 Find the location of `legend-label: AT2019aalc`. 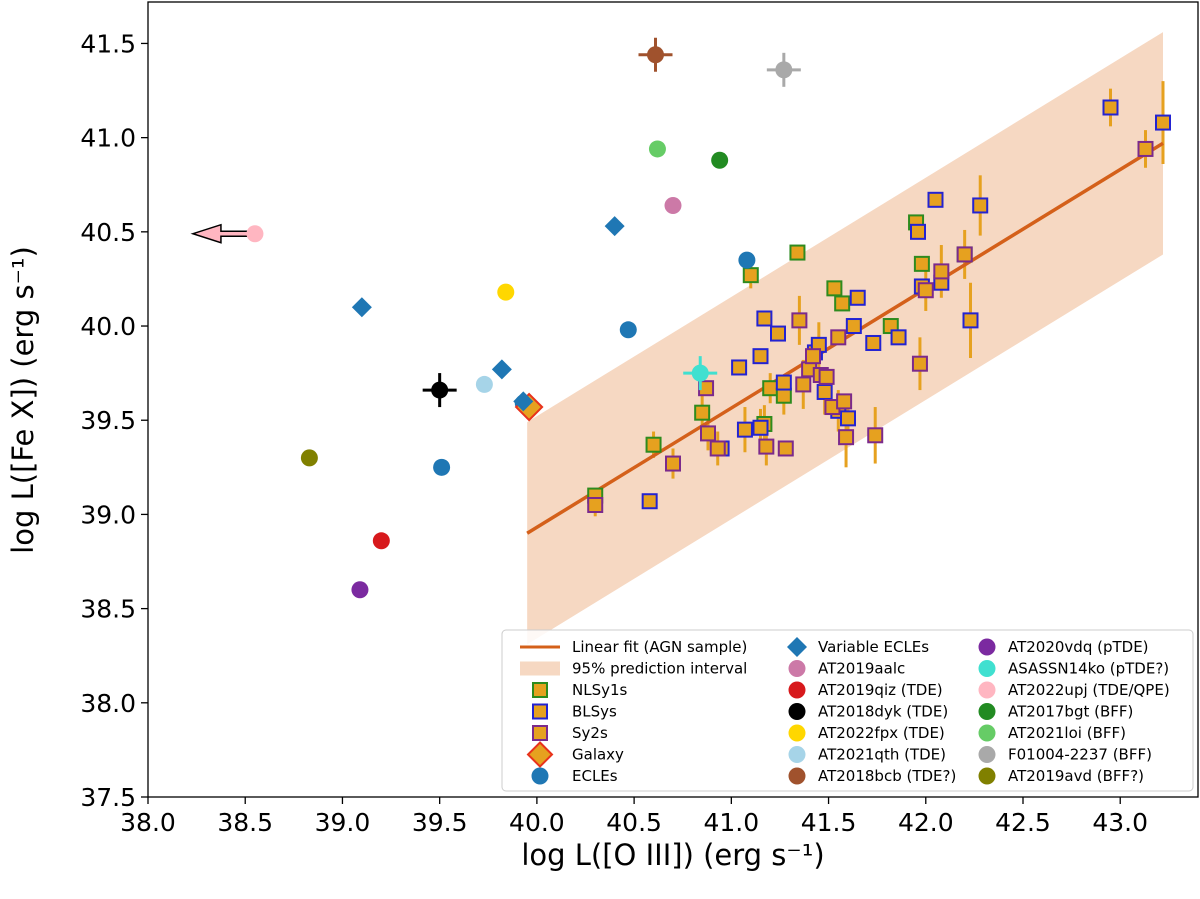

legend-label: AT2019aalc is located at coordinates (861, 669).